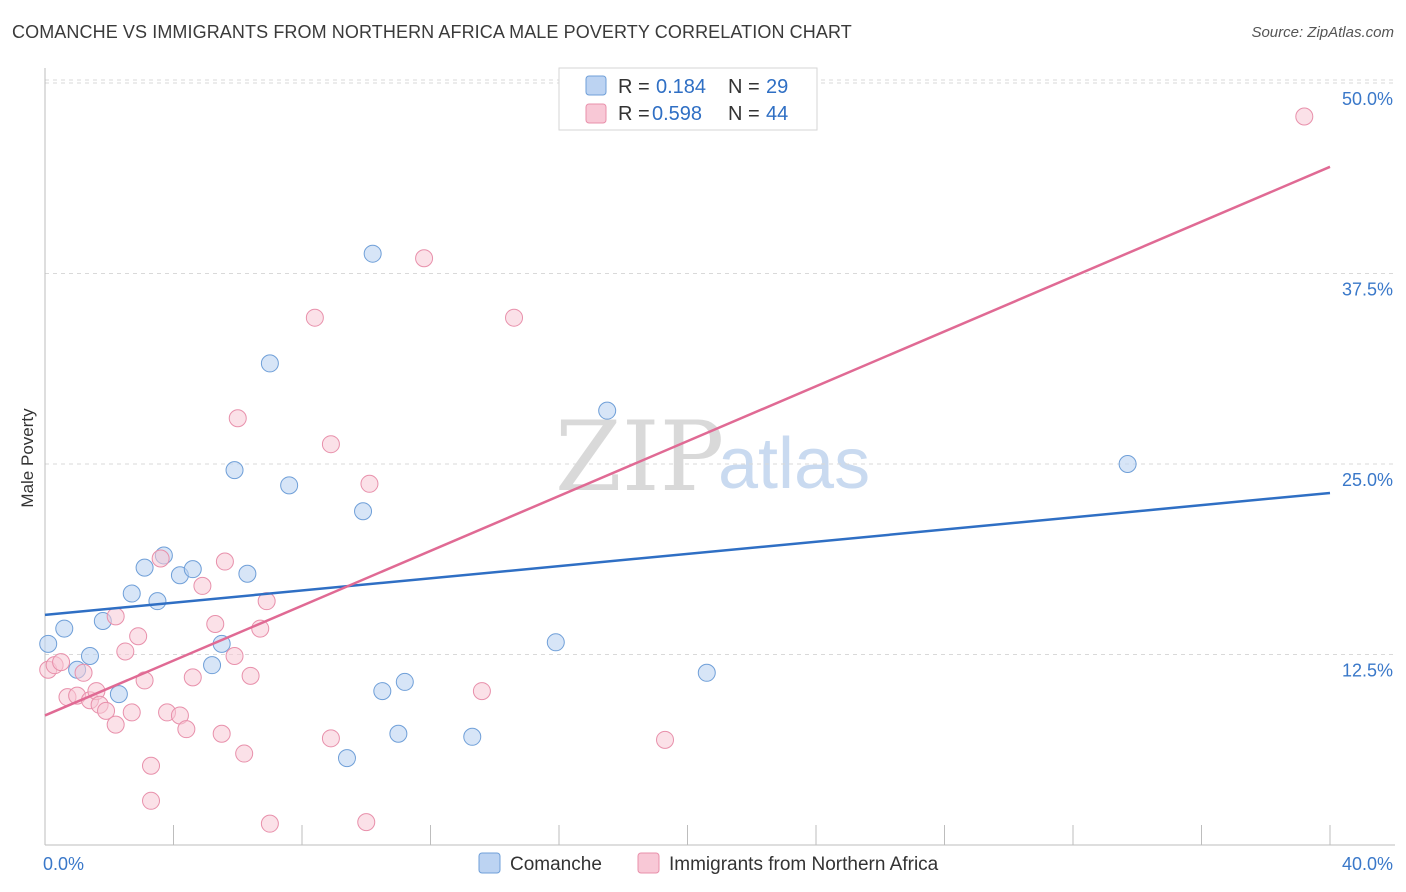 This screenshot has height=892, width=1406. What do you see at coordinates (596, 113) in the screenshot?
I see `legend-swatch-immigrants` at bounding box center [596, 113].